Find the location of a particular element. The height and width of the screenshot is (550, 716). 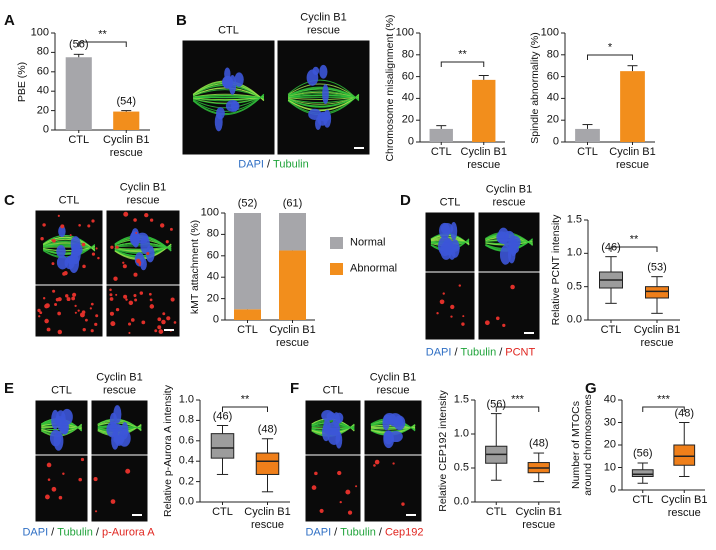

legend-label: Abnormal is located at coordinates (374, 268).